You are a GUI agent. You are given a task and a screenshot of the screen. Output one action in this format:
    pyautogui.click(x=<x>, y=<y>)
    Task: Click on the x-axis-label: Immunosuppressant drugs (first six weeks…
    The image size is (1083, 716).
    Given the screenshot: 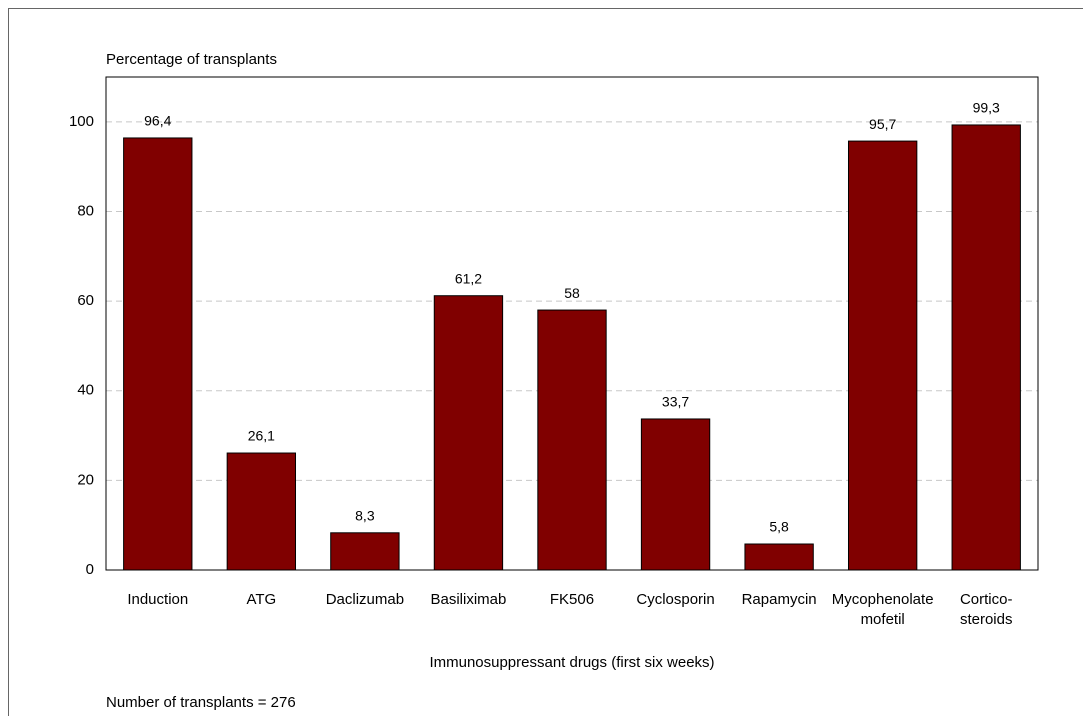 What is the action you would take?
    pyautogui.click(x=571, y=662)
    